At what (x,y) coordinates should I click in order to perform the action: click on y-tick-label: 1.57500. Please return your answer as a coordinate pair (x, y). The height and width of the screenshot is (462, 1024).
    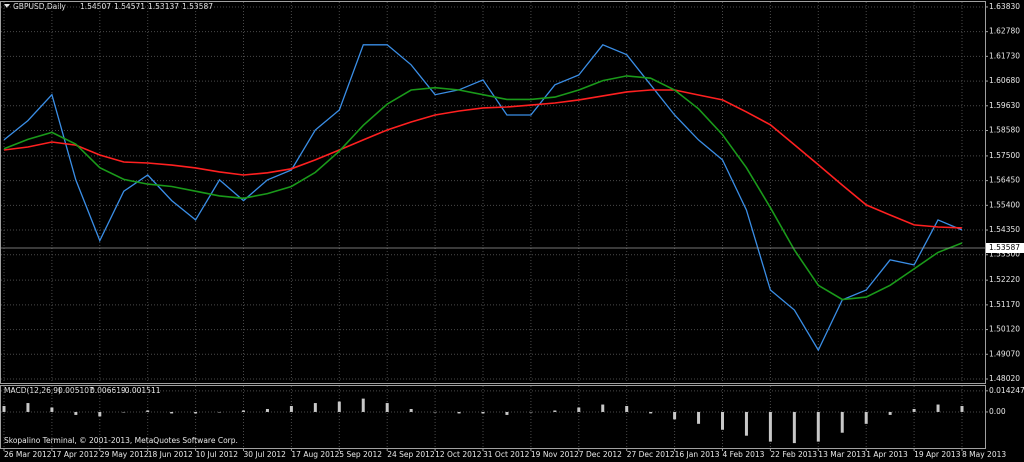
    Looking at the image, I should click on (1004, 155).